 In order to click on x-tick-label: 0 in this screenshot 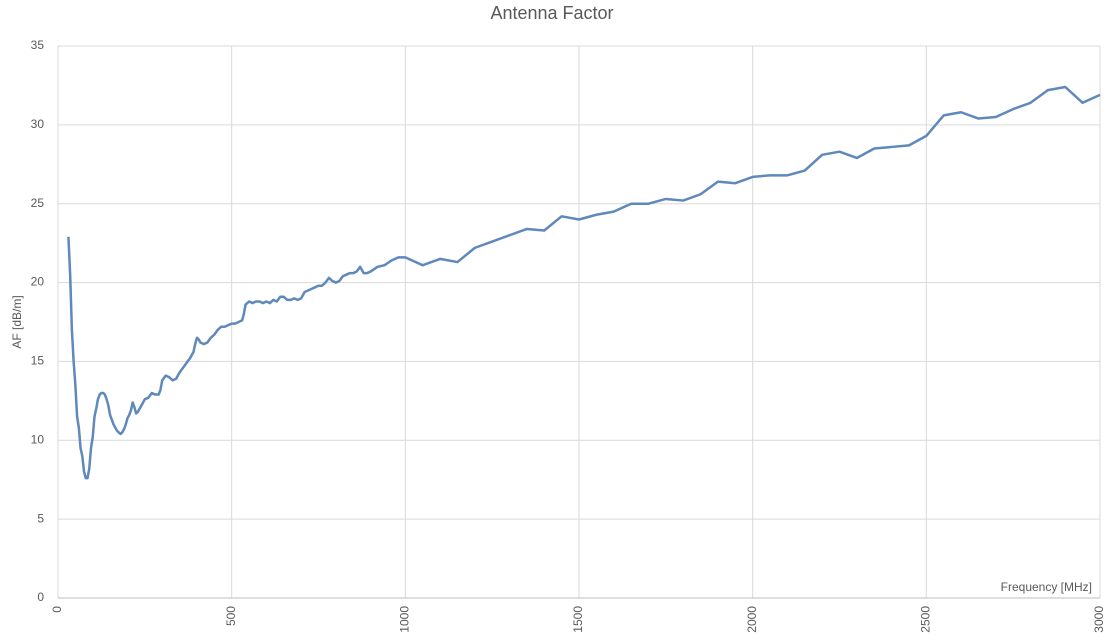, I will do `click(57, 609)`.